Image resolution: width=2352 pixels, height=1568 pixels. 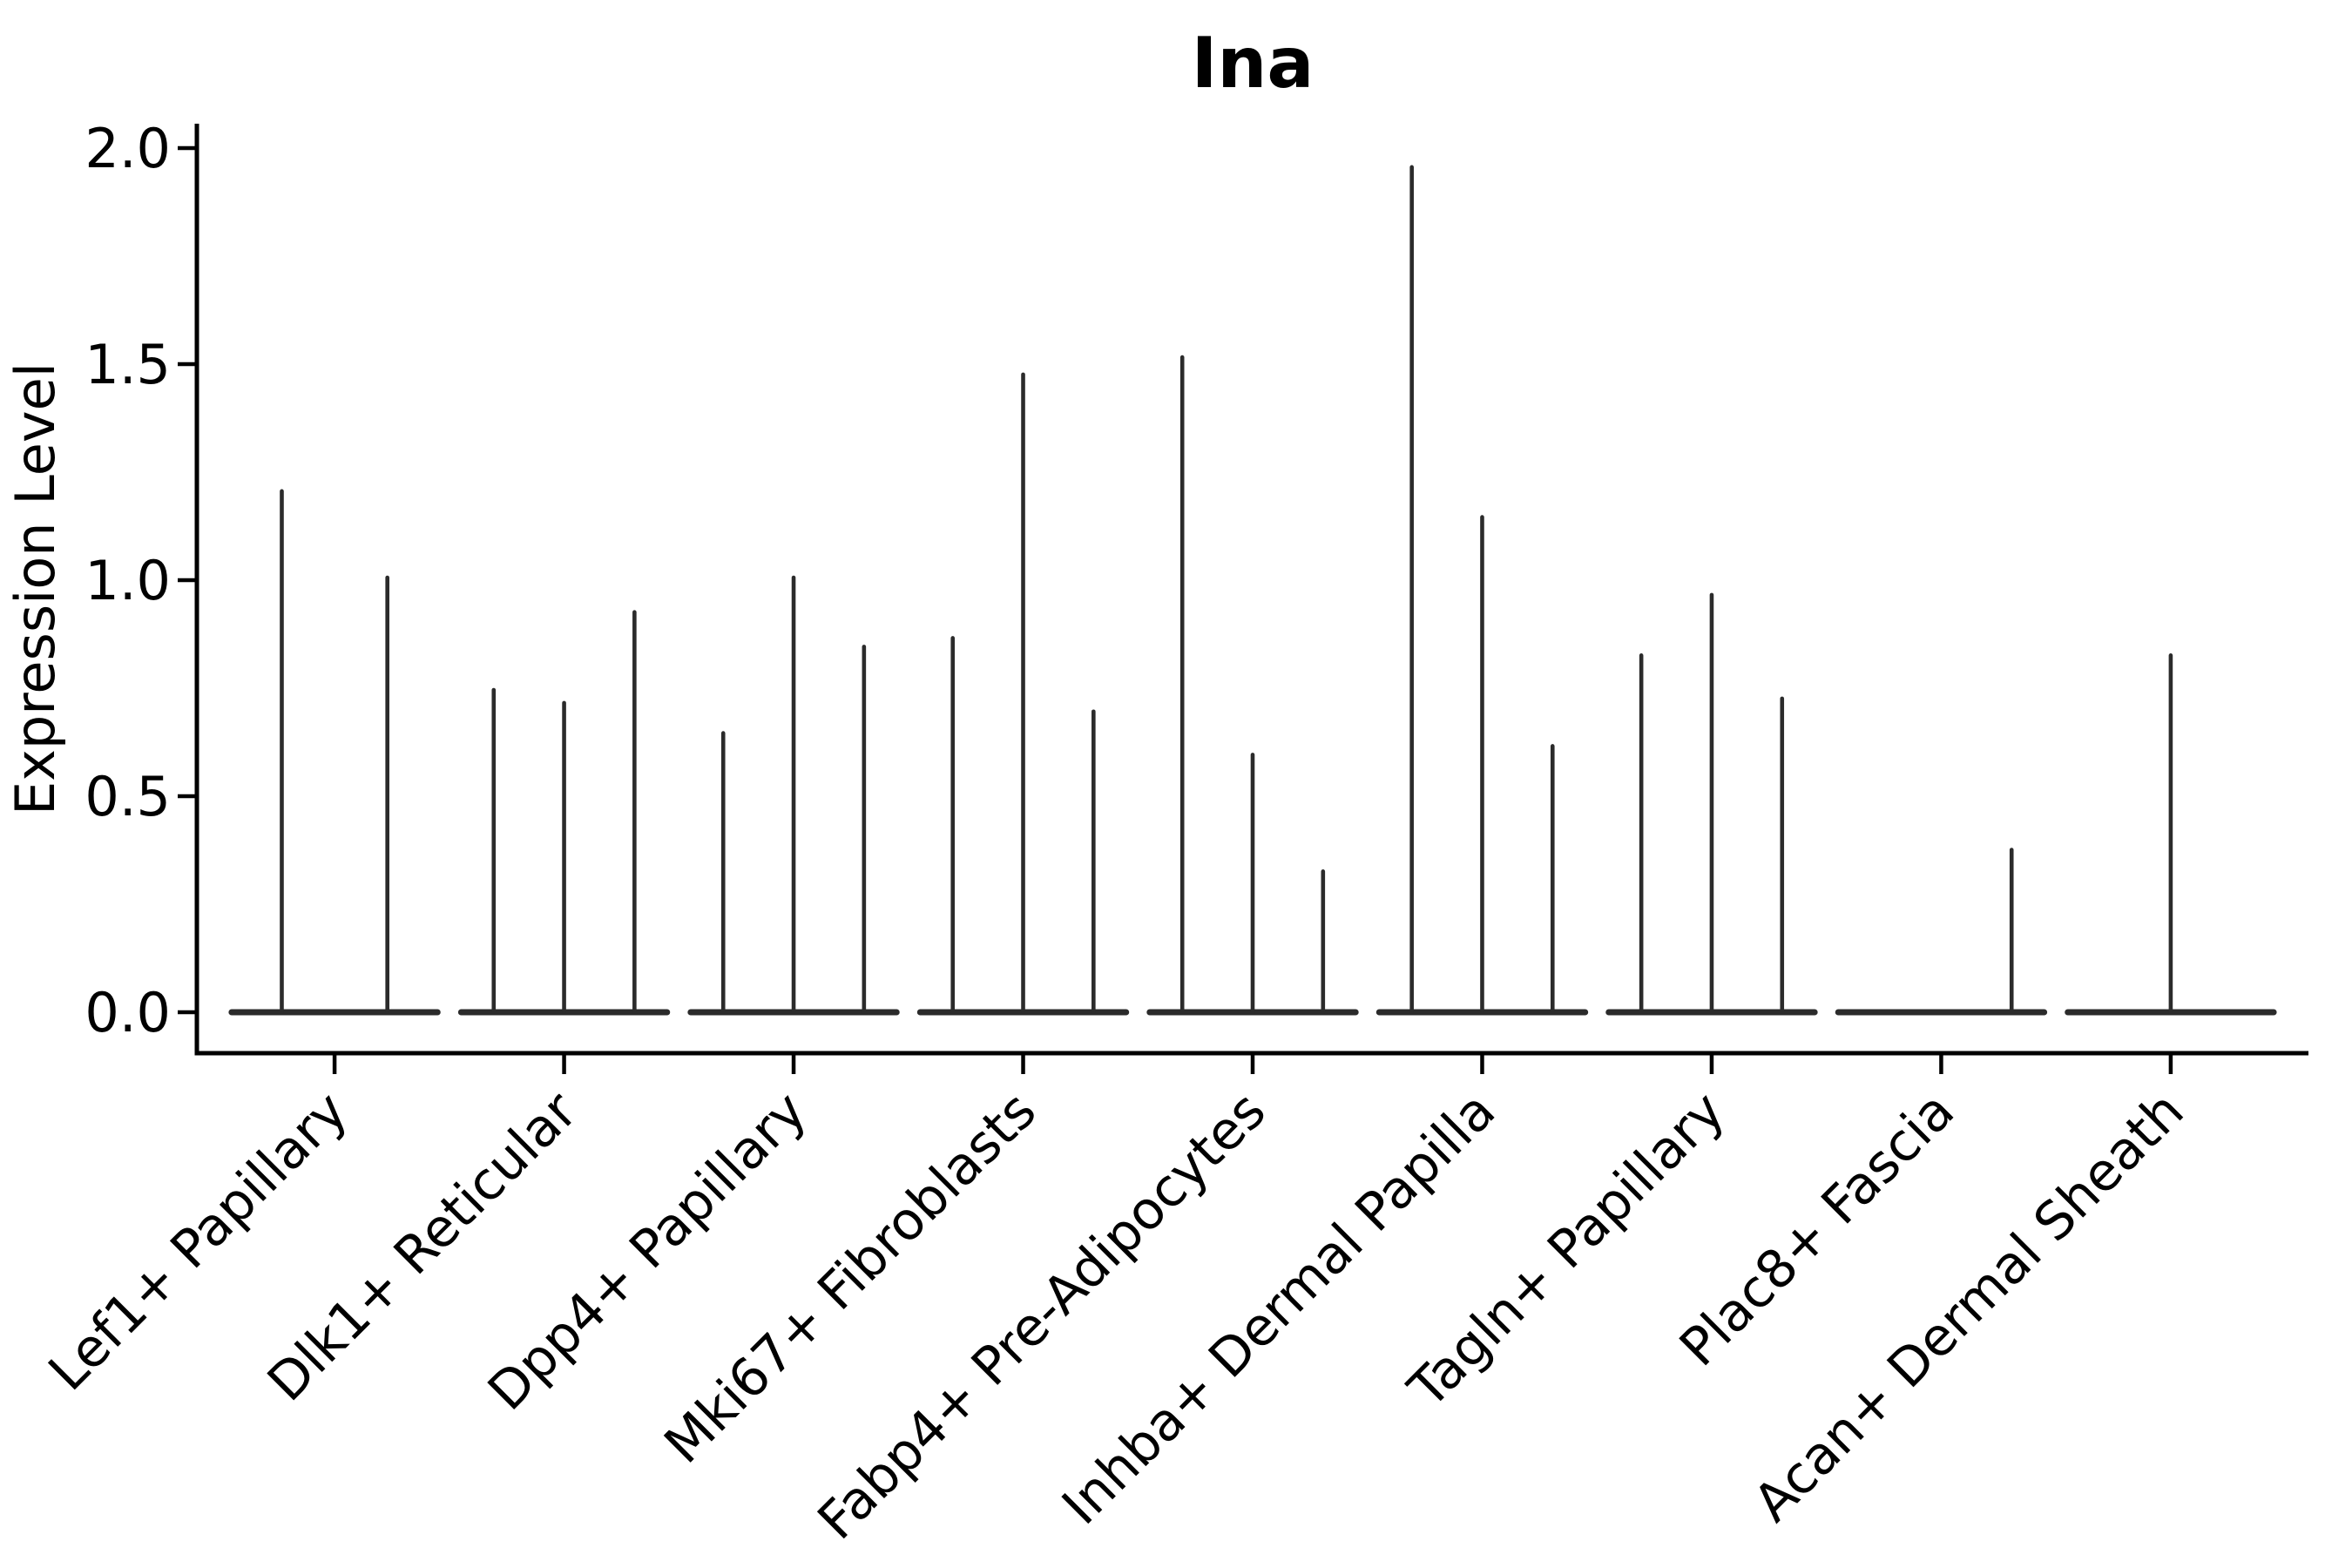 I want to click on y-tick-label: 0.0, so click(x=127, y=1013).